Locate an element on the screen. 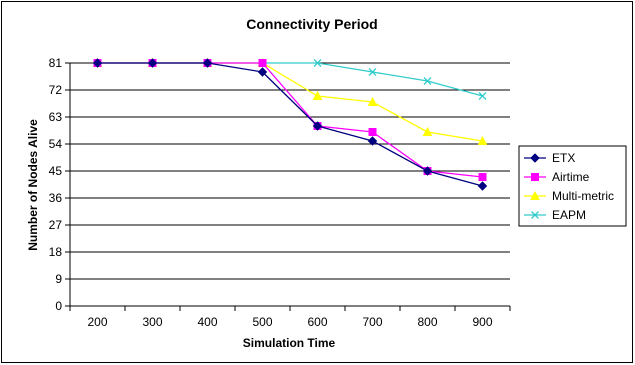 The width and height of the screenshot is (635, 365). legend-label-etx: ETX is located at coordinates (563, 158).